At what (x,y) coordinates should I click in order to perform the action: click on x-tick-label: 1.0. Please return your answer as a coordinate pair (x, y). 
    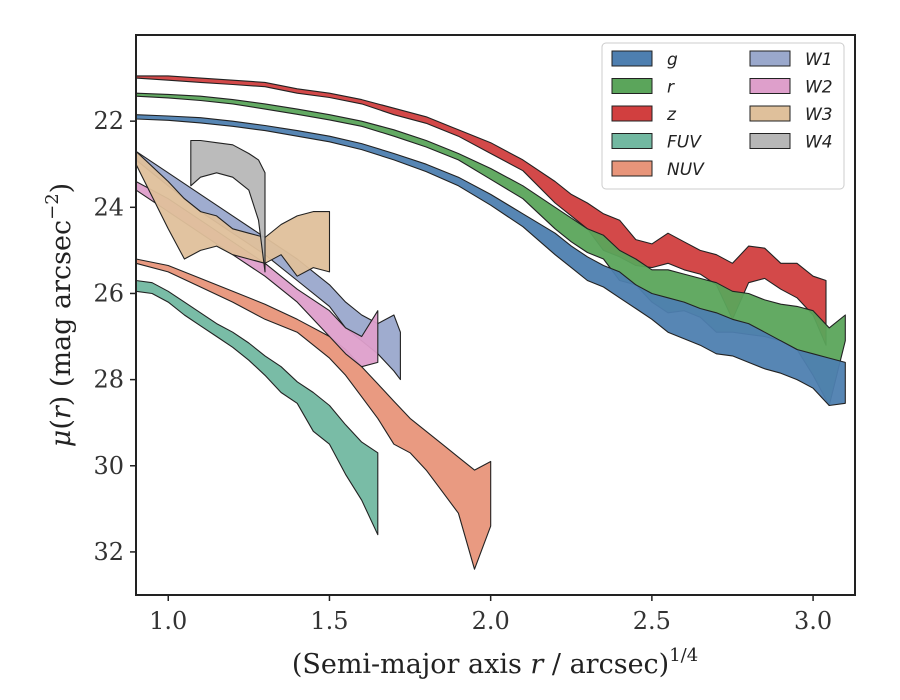
    Looking at the image, I should click on (168, 621).